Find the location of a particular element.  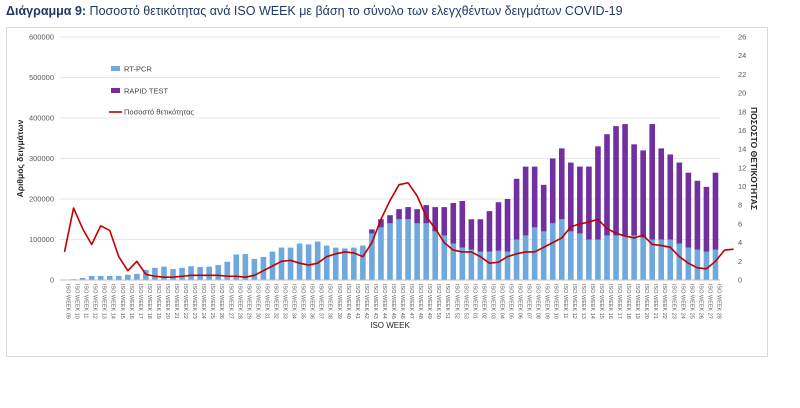

x-tick-label: ISO WEEK 32 is located at coordinates (275, 301).